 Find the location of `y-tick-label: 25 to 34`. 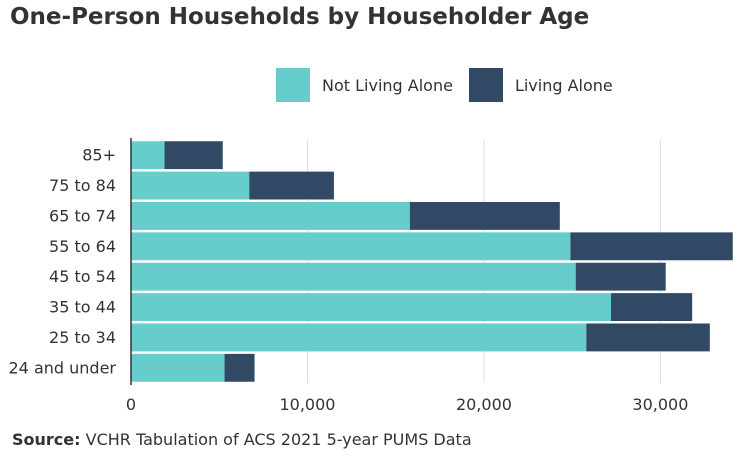

y-tick-label: 25 to 34 is located at coordinates (82, 337).